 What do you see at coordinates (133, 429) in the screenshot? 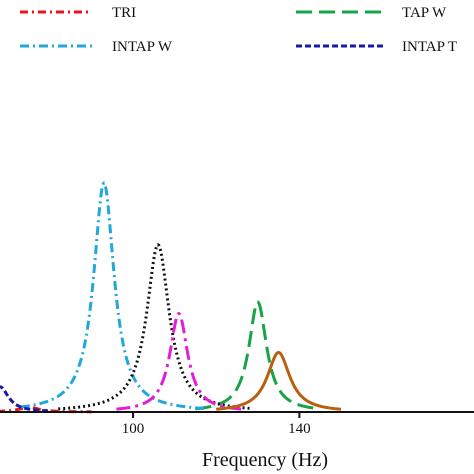
I see `x-tick-label: 100` at bounding box center [133, 429].